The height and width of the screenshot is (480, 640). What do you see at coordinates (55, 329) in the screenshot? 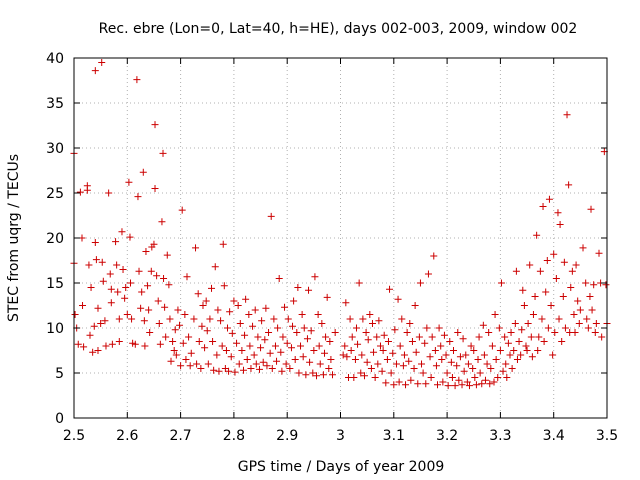
I see `y-tick-label: 10` at bounding box center [55, 329].